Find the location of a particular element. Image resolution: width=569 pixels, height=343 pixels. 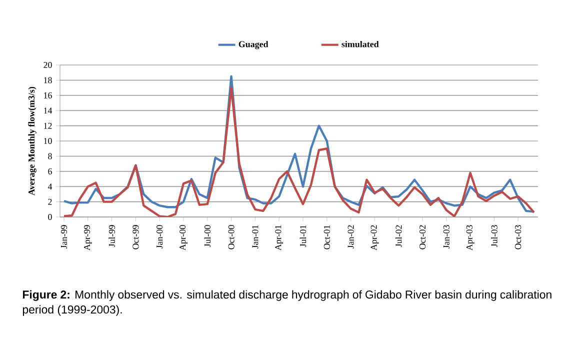

y-tick-label: 18 is located at coordinates (48, 80).